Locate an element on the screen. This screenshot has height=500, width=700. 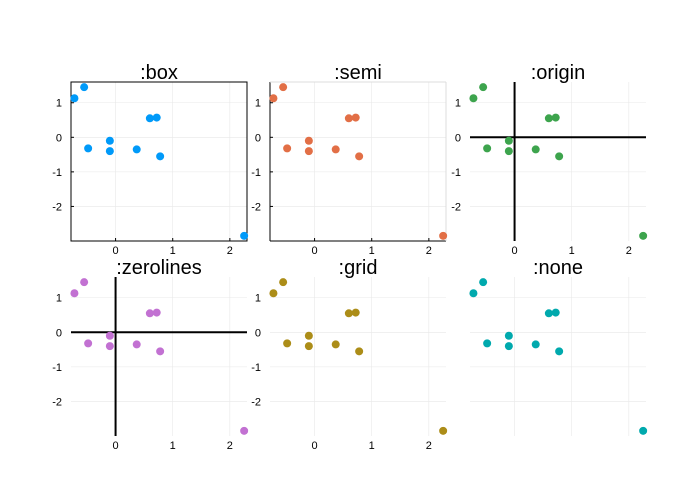
subplot-semi: :semi 1 0 -1 -2 0 1 2 is located at coordinates (349, 159).